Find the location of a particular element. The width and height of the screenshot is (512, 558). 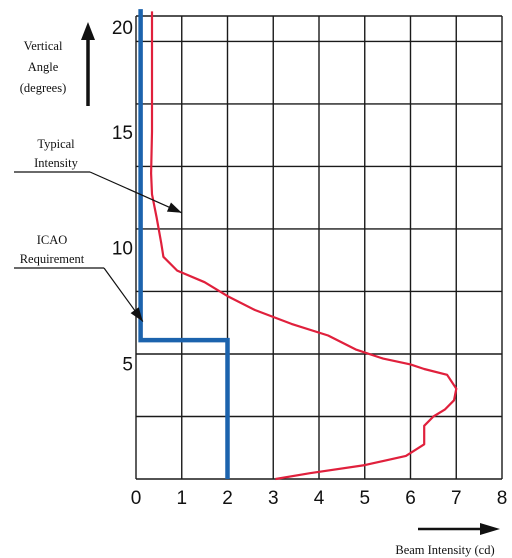

x-axis-label: Beam Intensity (cd) is located at coordinates (444, 550).